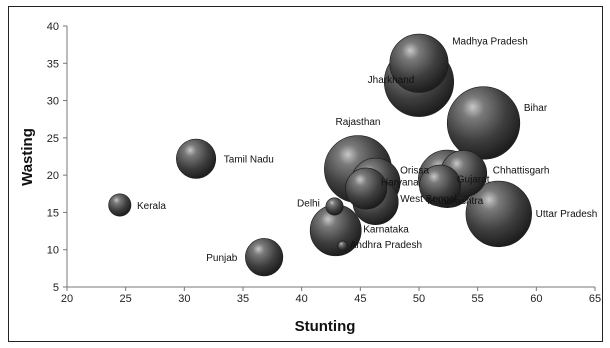 Image resolution: width=610 pixels, height=348 pixels. I want to click on point-label: Karnataka, so click(386, 229).